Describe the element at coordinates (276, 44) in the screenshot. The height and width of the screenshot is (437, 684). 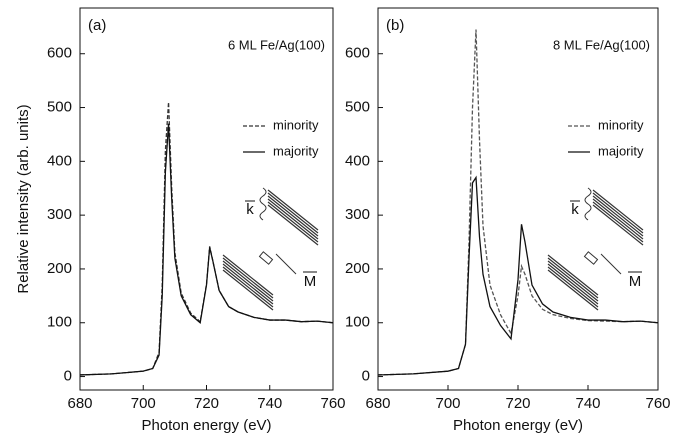
I see `panel-title: 6 ML Fe/Ag(100)` at that location.